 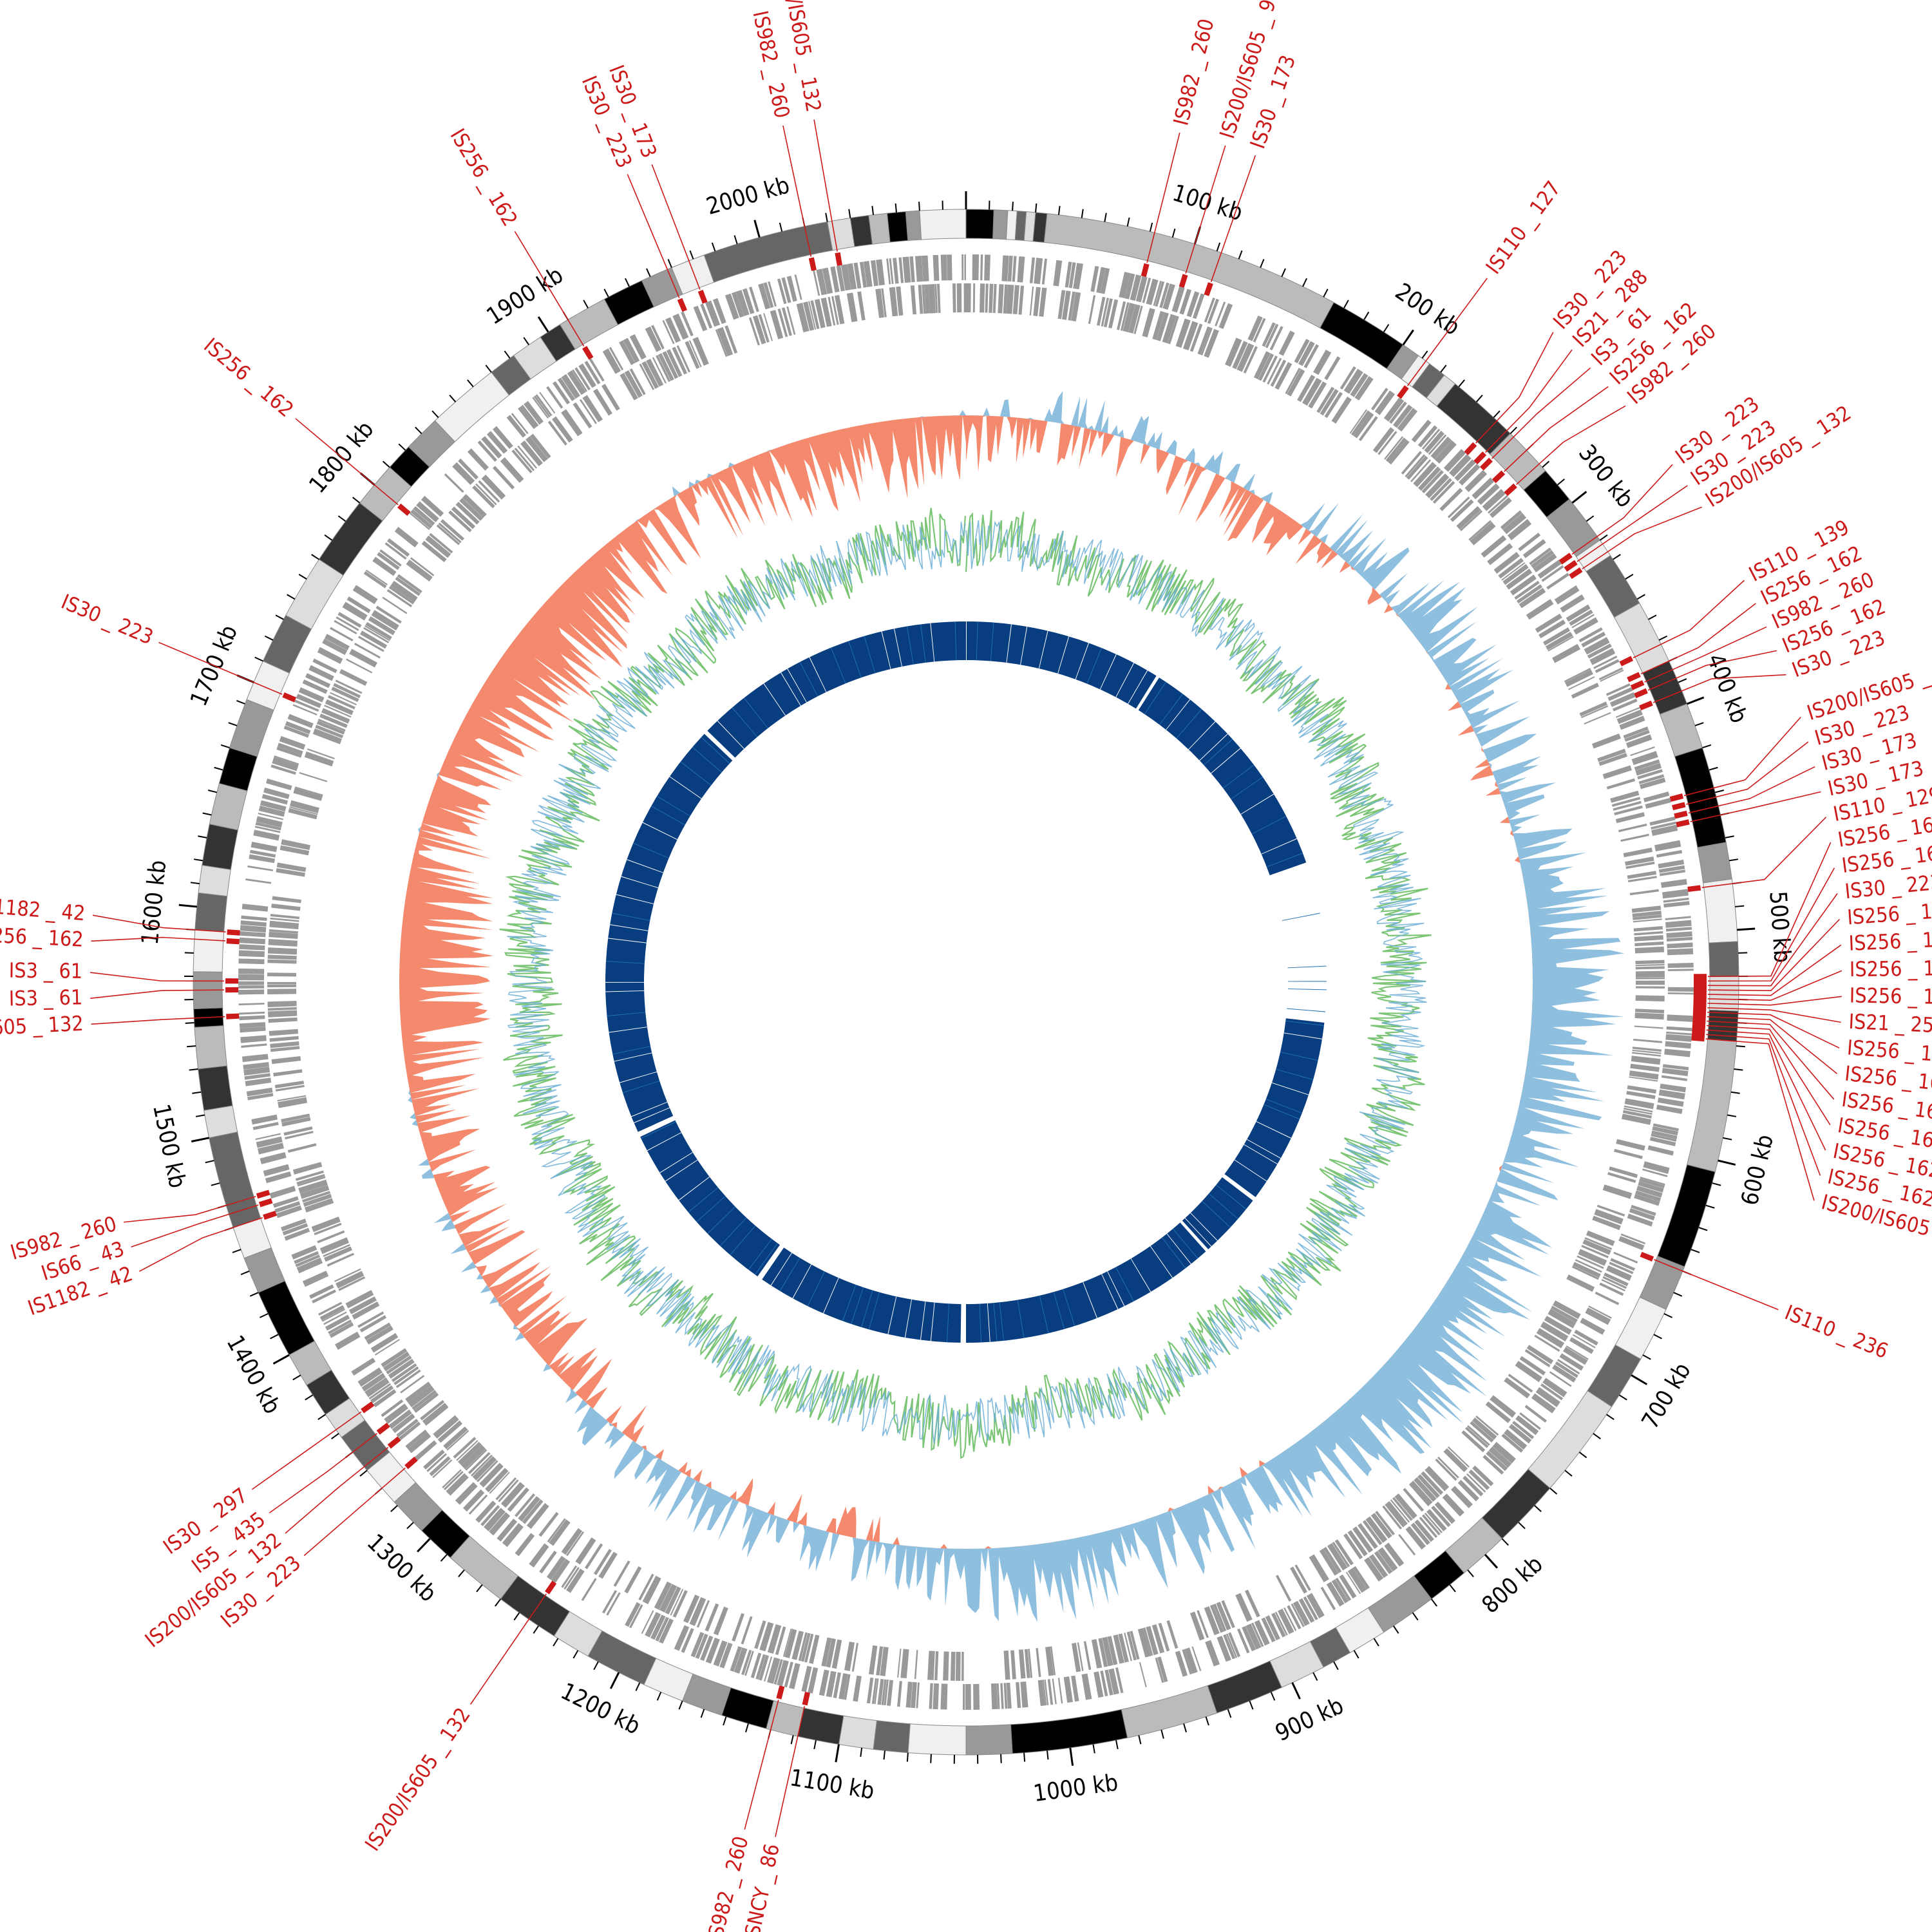 What do you see at coordinates (1890, 1023) in the screenshot?
I see `is-element-label: IS21 _ 259` at bounding box center [1890, 1023].